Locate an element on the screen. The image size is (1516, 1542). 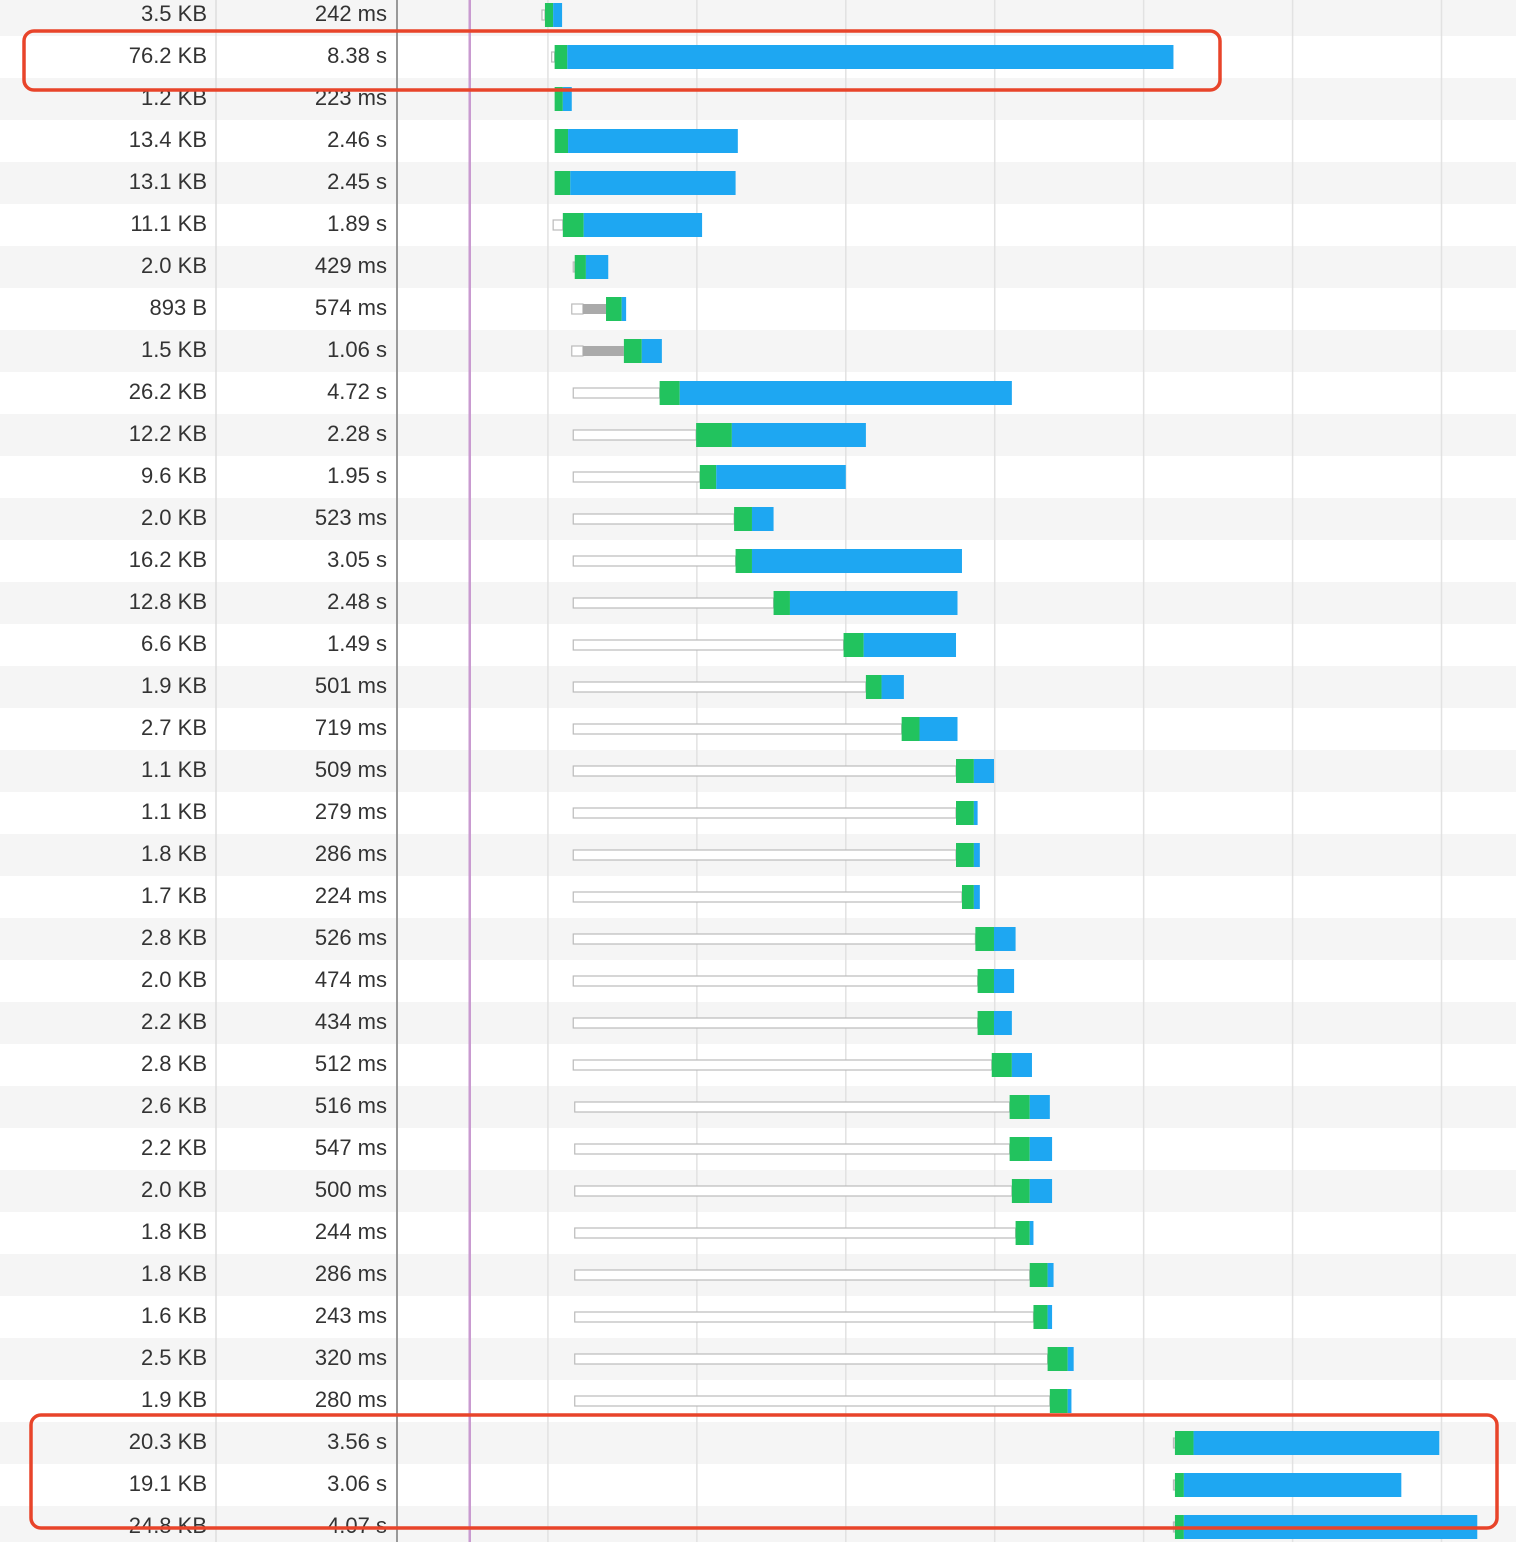
request-row: 1.9 KB 501 ms is located at coordinates (522, 686).